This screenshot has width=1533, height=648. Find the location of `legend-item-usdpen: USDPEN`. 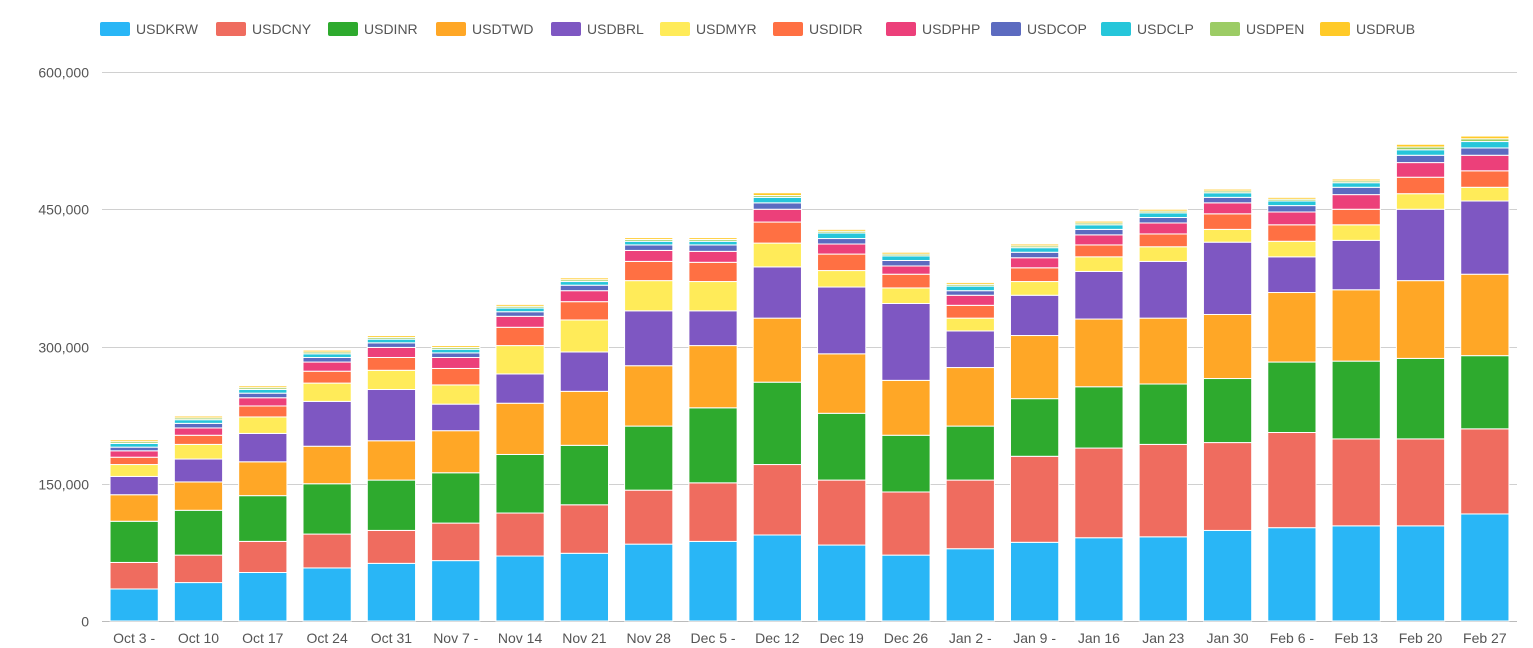

legend-item-usdpen: USDPEN is located at coordinates (1257, 29).